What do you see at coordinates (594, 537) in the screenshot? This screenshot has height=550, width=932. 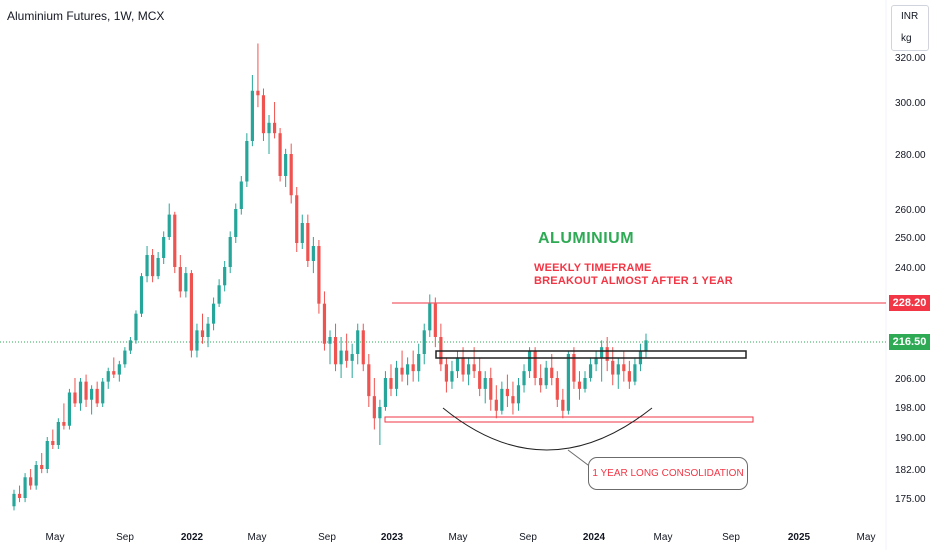 I see `x-tick-label: 2024` at bounding box center [594, 537].